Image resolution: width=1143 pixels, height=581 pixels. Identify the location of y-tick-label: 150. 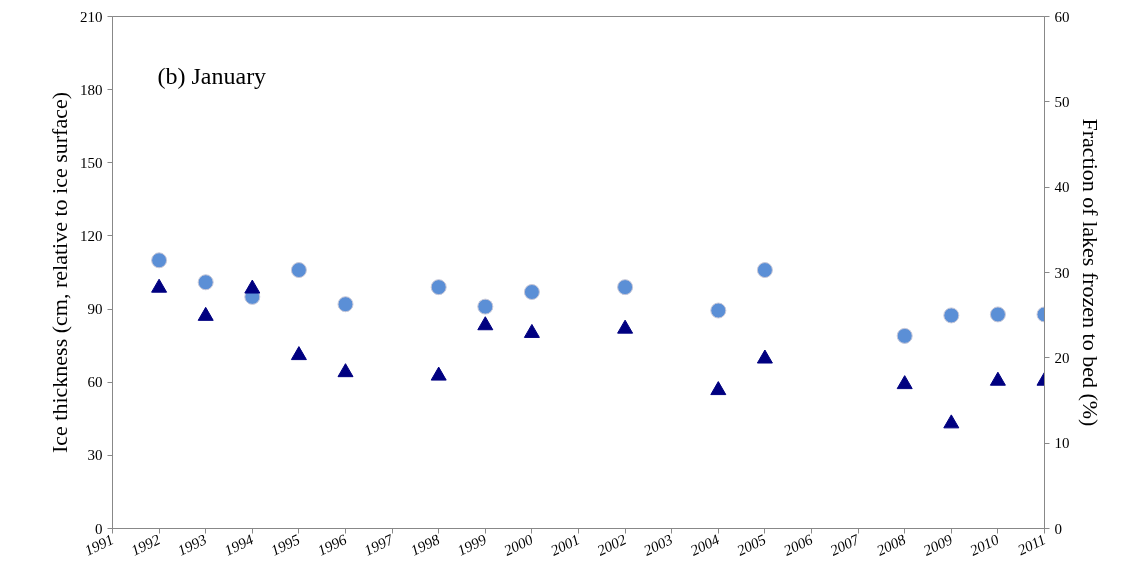
(91, 162).